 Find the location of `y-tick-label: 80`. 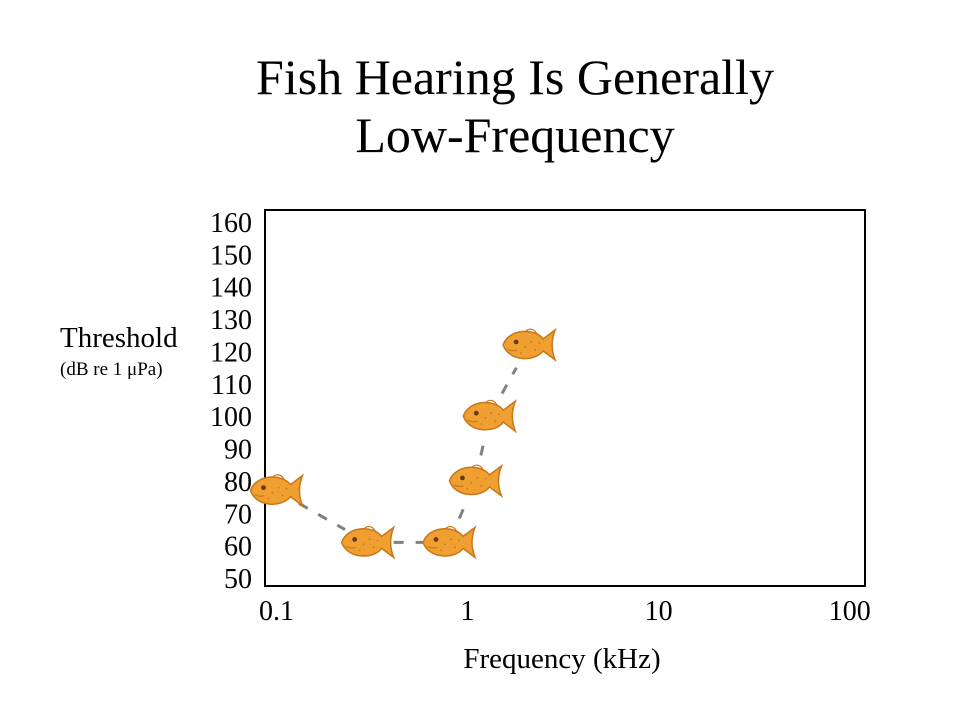

y-tick-label: 80 is located at coordinates (238, 482).